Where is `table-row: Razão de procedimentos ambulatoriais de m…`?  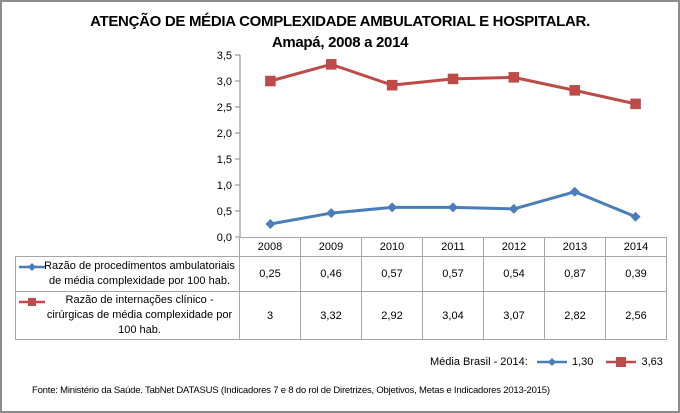
table-row: Razão de procedimentos ambulatoriais de m… is located at coordinates (341, 274).